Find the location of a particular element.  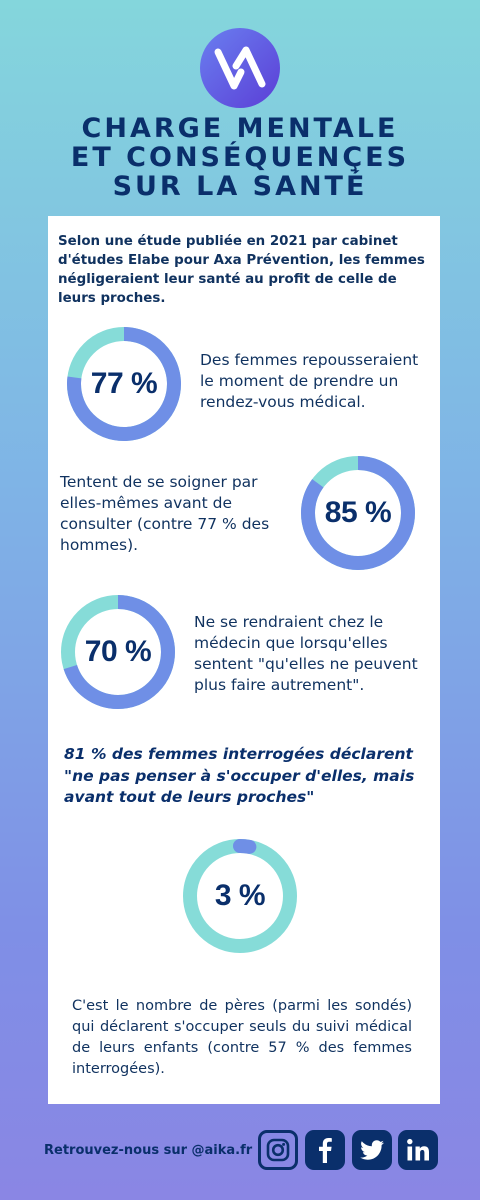

twitter-icon is located at coordinates (372, 1150).